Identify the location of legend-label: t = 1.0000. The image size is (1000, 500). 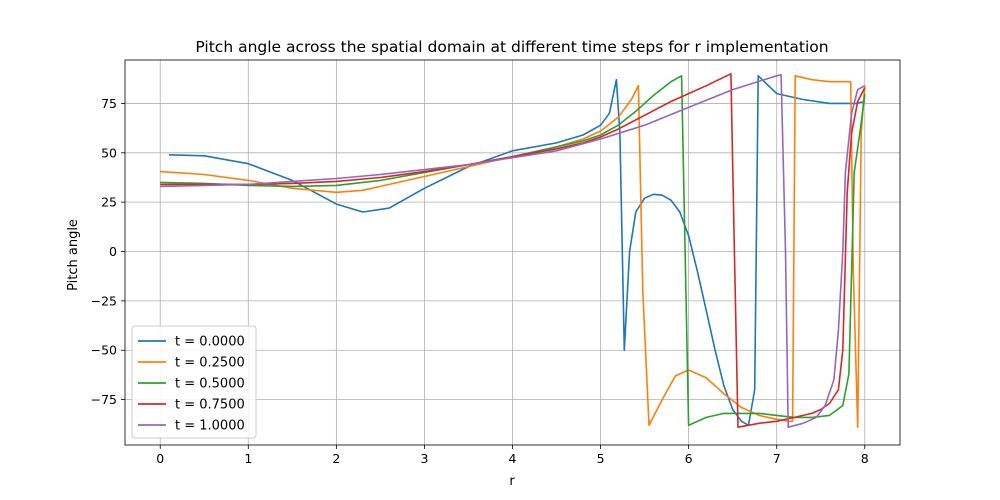
(210, 426).